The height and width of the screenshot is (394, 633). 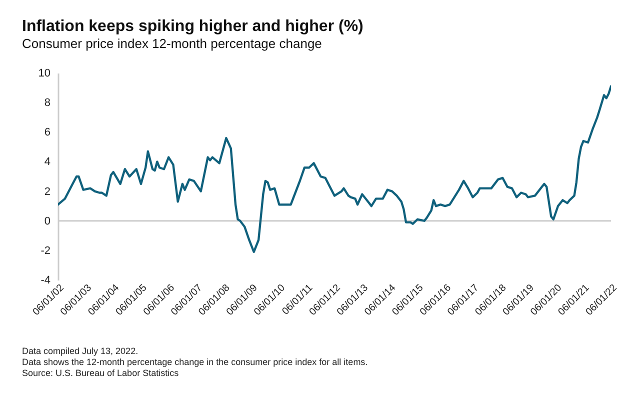 I want to click on y-tick-label: 2, so click(x=47, y=192).